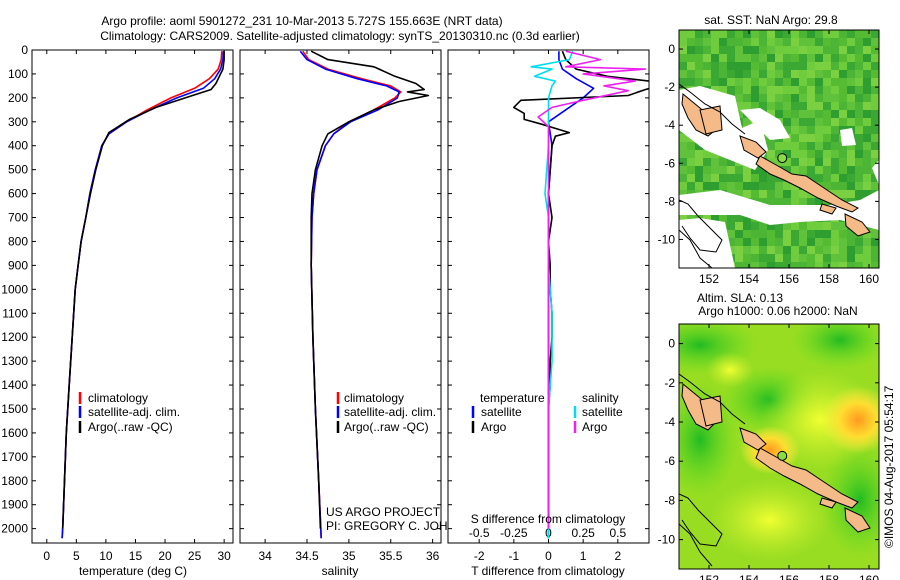 The height and width of the screenshot is (580, 900). What do you see at coordinates (224, 556) in the screenshot?
I see `x-tick-label: 30` at bounding box center [224, 556].